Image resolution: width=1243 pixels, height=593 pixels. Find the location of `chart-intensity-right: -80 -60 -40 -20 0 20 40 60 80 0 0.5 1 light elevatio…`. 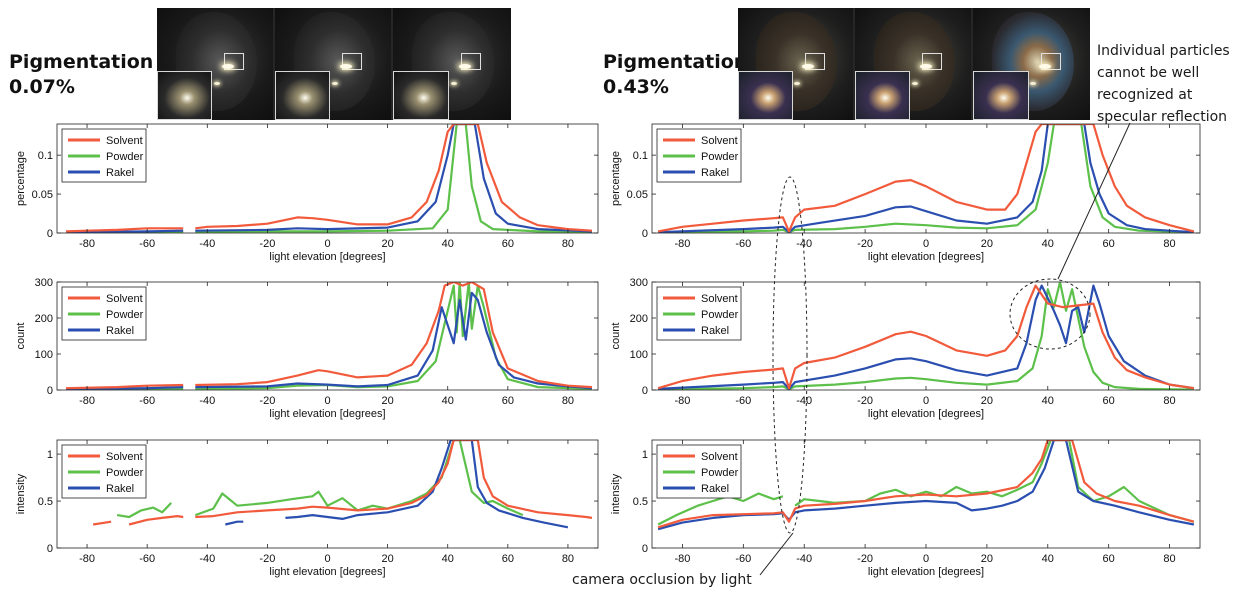

chart-intensity-right: -80 -60 -40 -20 0 20 40 60 80 0 0.5 1 light elevatio… is located at coordinates (905, 508).